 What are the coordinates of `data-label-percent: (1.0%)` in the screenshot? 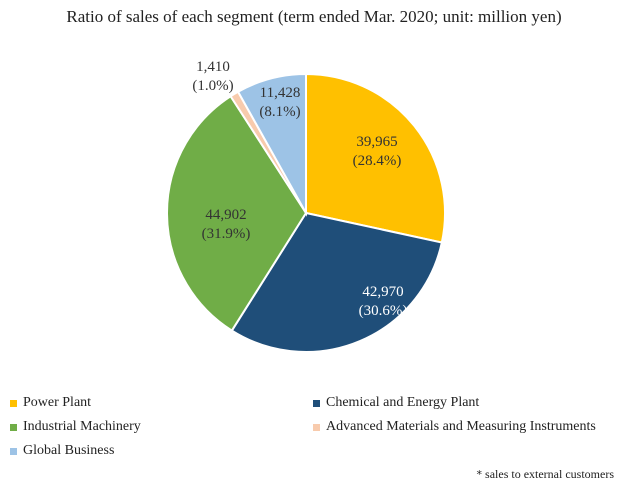 It's located at (212, 86).